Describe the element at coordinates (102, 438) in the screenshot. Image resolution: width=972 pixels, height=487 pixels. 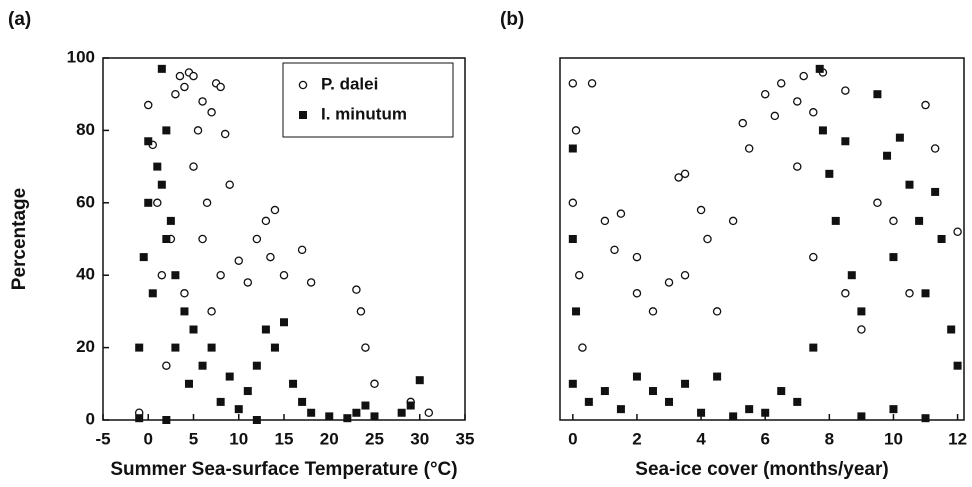
I see `x-tick-label: -5` at that location.